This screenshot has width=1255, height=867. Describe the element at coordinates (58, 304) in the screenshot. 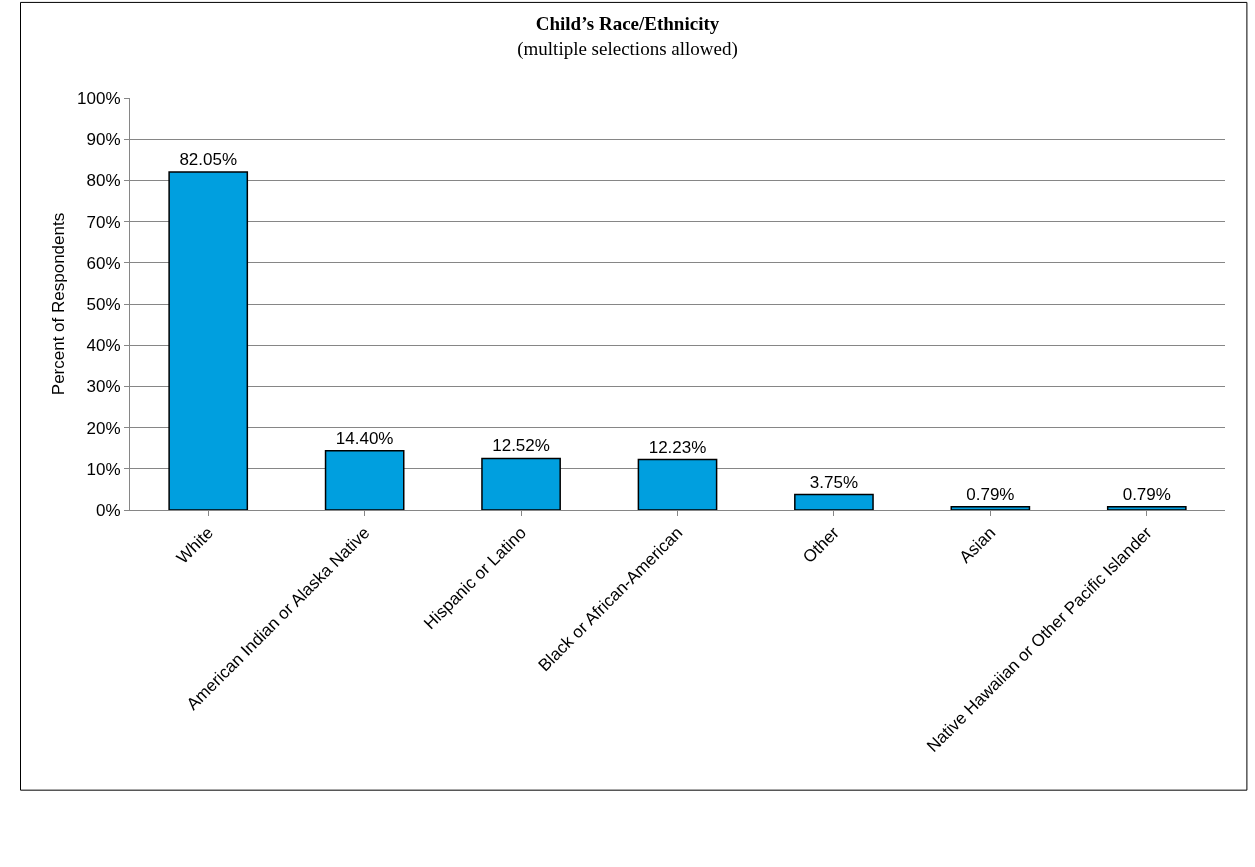

I see `y-axis-title: Percent of Respondents` at that location.